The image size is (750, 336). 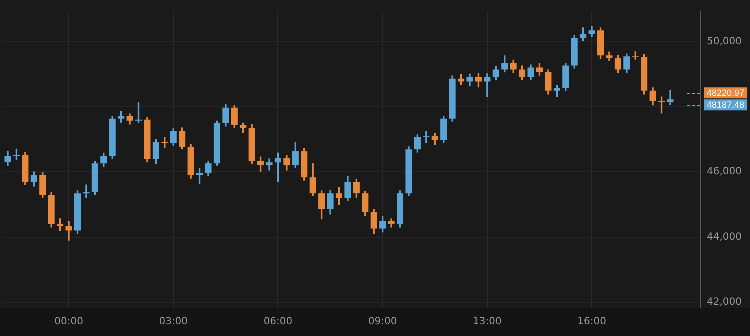 I want to click on y-tick-label: 44,000, so click(x=724, y=237).